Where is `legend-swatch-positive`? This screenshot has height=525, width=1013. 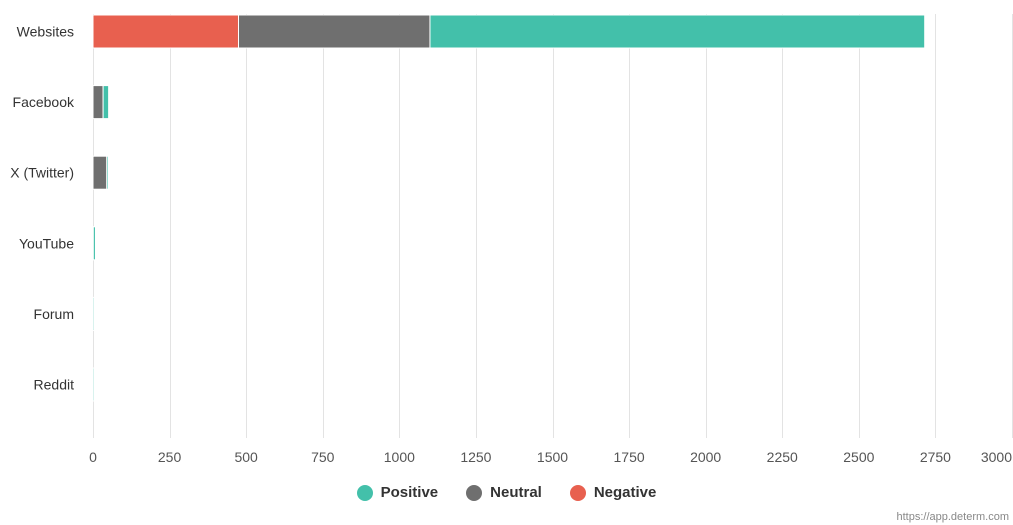
legend-swatch-positive is located at coordinates (364, 492).